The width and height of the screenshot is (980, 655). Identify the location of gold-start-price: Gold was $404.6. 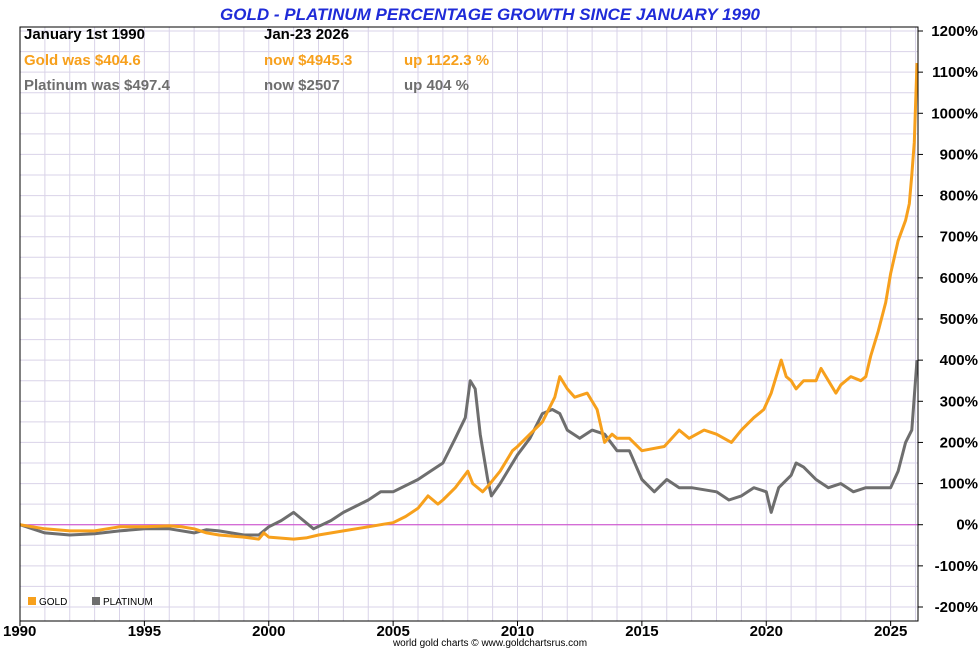
(82, 60).